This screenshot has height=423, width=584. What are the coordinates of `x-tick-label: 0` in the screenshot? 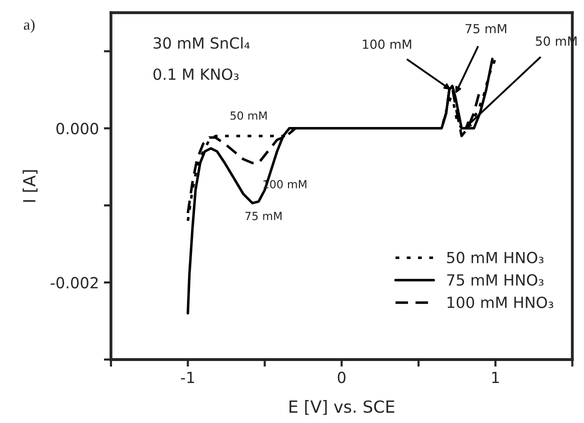 It's located at (342, 378).